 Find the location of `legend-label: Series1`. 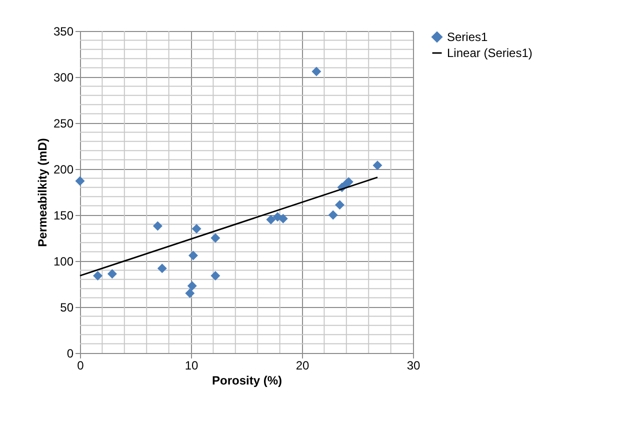

legend-label: Series1 is located at coordinates (467, 37).